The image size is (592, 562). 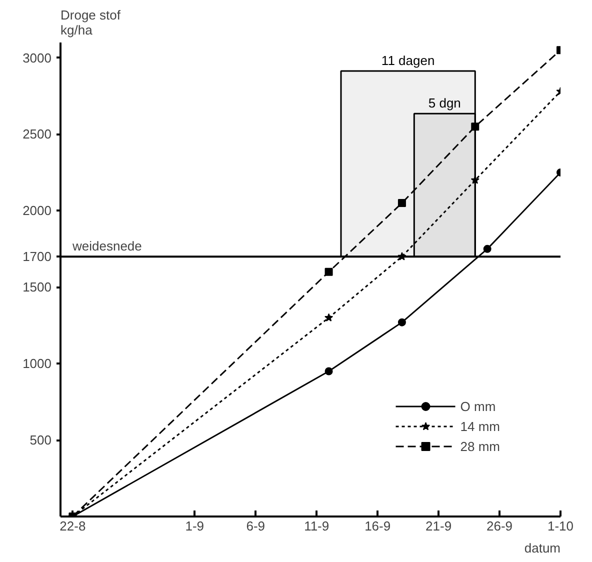 What do you see at coordinates (377, 526) in the screenshot?
I see `x-tick-label: 16-9` at bounding box center [377, 526].